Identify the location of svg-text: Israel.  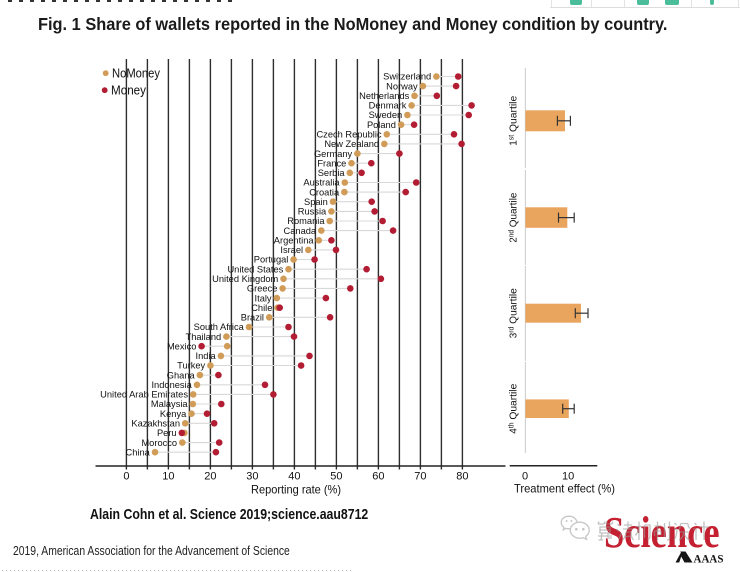
(291, 250).